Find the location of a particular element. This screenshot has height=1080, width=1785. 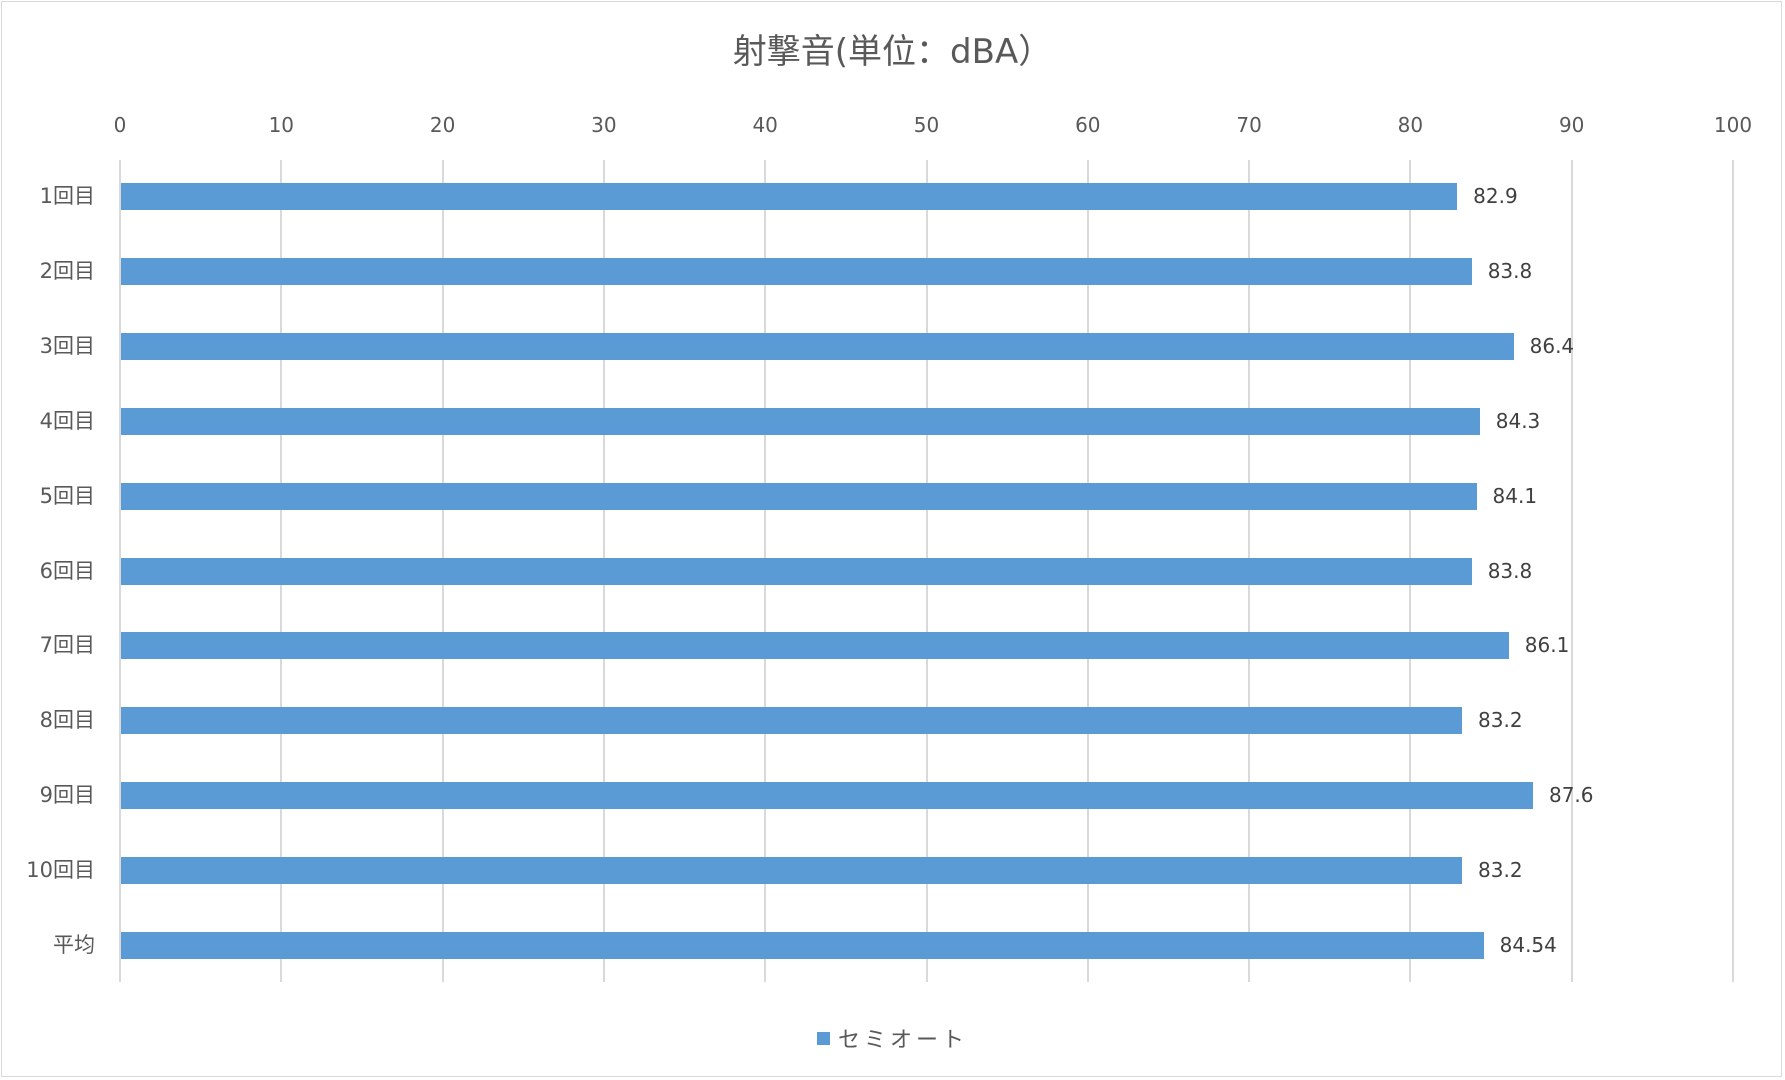

x-tick-label: 20 is located at coordinates (442, 125).